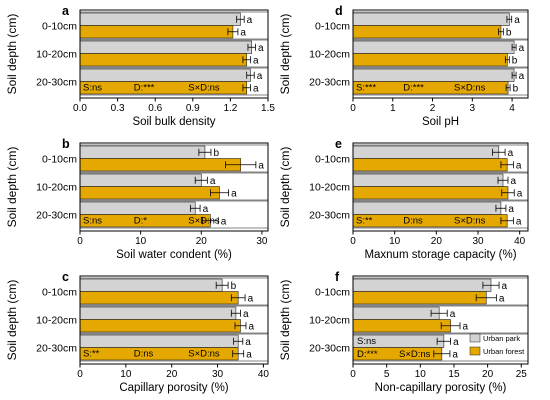 The width and height of the screenshot is (550, 400). What do you see at coordinates (522, 374) in the screenshot?
I see `x-tick-label: 25` at bounding box center [522, 374].